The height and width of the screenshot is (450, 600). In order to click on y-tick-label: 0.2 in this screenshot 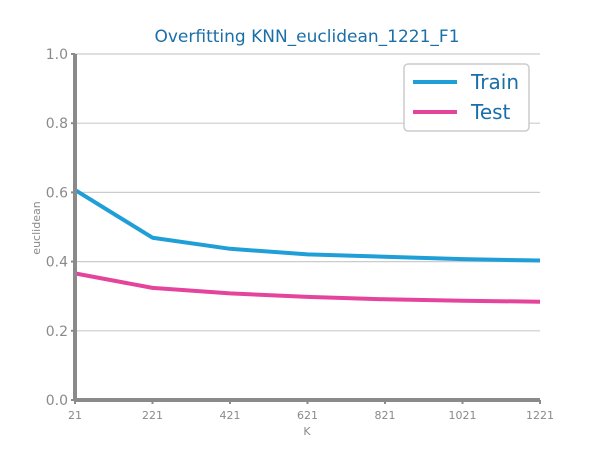, I will do `click(57, 332)`.